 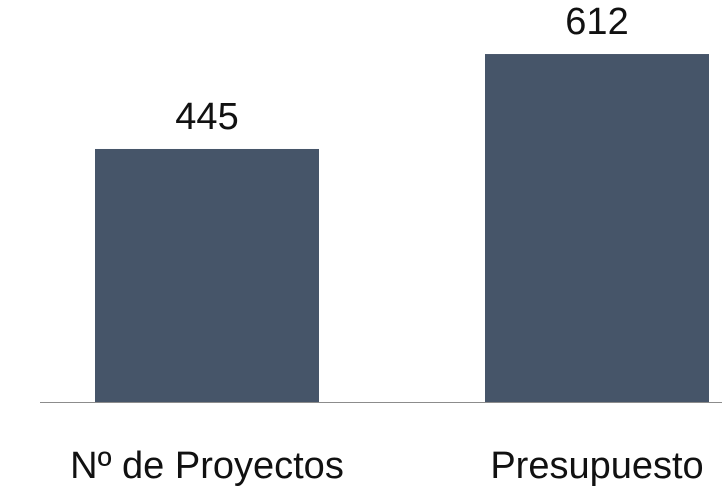 I want to click on data-label-0: 445, so click(x=206, y=117).